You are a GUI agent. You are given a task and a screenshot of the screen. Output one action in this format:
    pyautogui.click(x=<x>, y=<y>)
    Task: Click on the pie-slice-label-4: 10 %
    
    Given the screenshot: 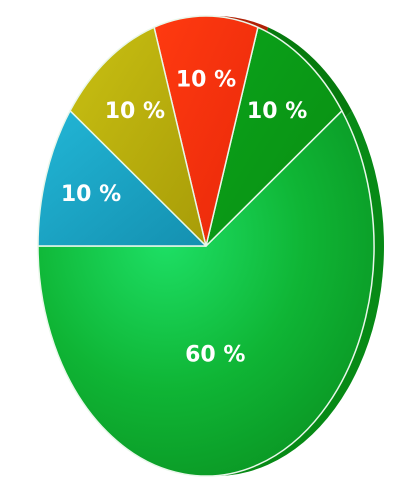 What is the action you would take?
    pyautogui.click(x=135, y=111)
    